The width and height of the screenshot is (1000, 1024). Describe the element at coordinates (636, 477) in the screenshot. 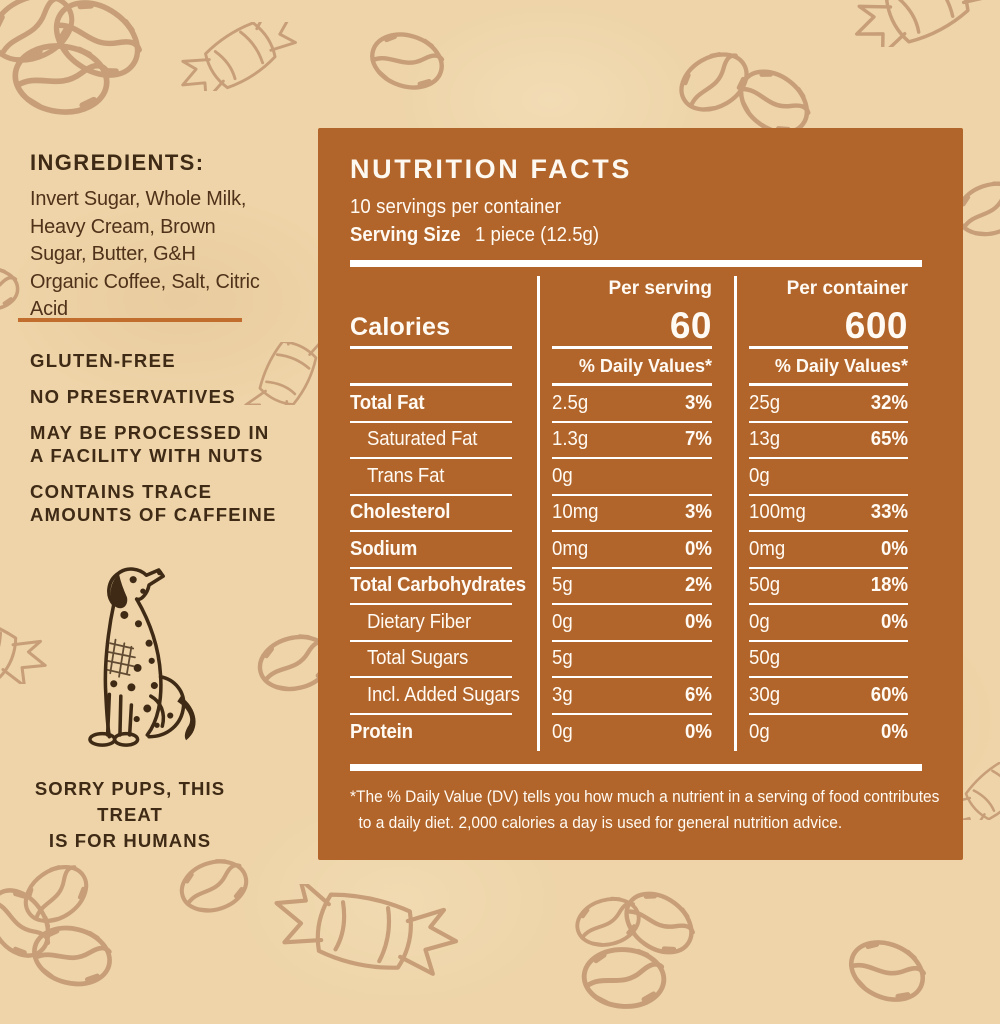

I see `table-row-trans-fat: Trans Fat 0g 0g` at that location.